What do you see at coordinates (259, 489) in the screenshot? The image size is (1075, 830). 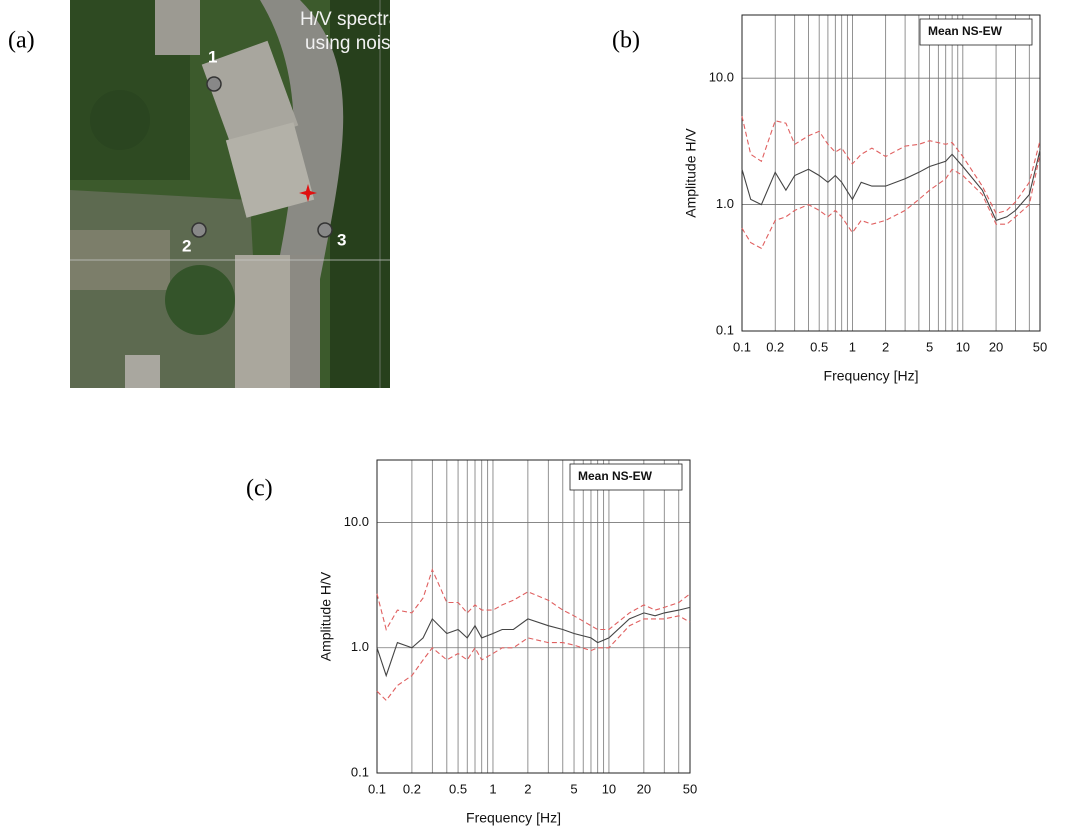 I see `panel-label: (c)` at bounding box center [259, 489].